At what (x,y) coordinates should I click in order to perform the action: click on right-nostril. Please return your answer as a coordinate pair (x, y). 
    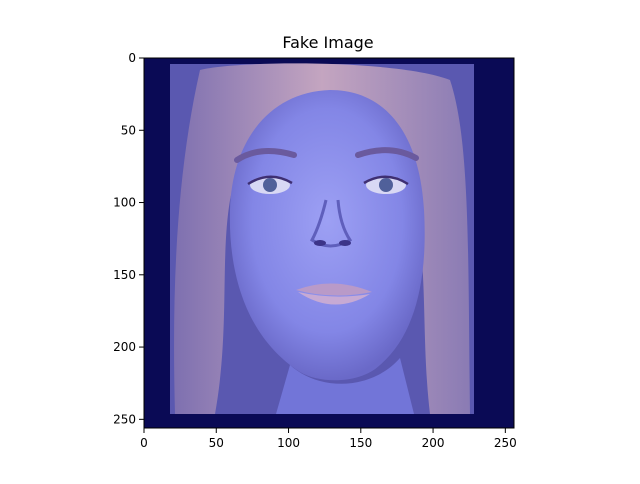
    Looking at the image, I should click on (345, 243).